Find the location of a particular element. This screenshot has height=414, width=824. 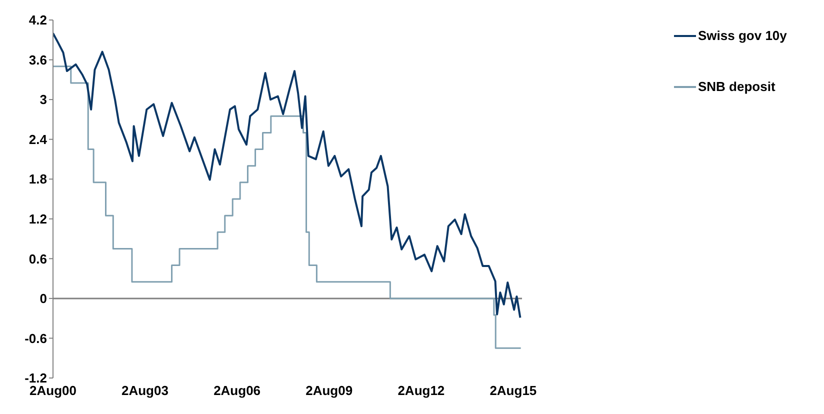

y-tick-label: -0.6 is located at coordinates (35, 338).